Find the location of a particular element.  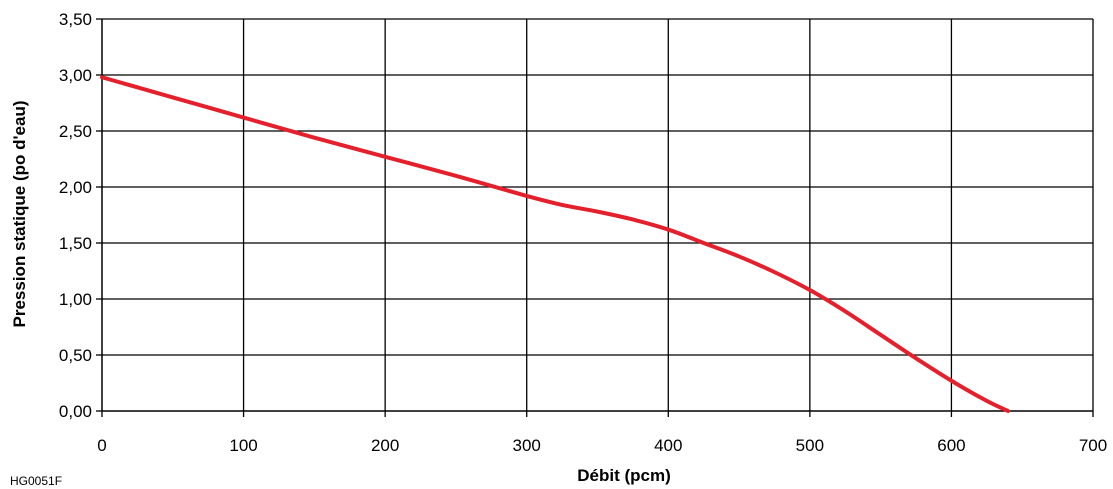

y-tick-label: 3,00 is located at coordinates (75, 75).